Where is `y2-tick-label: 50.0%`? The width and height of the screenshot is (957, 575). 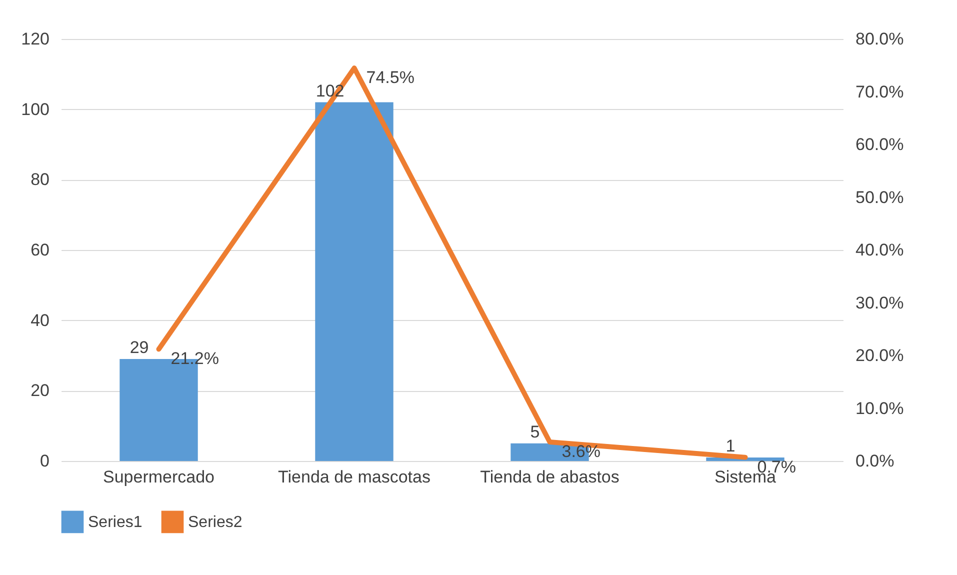 y2-tick-label: 50.0% is located at coordinates (880, 197).